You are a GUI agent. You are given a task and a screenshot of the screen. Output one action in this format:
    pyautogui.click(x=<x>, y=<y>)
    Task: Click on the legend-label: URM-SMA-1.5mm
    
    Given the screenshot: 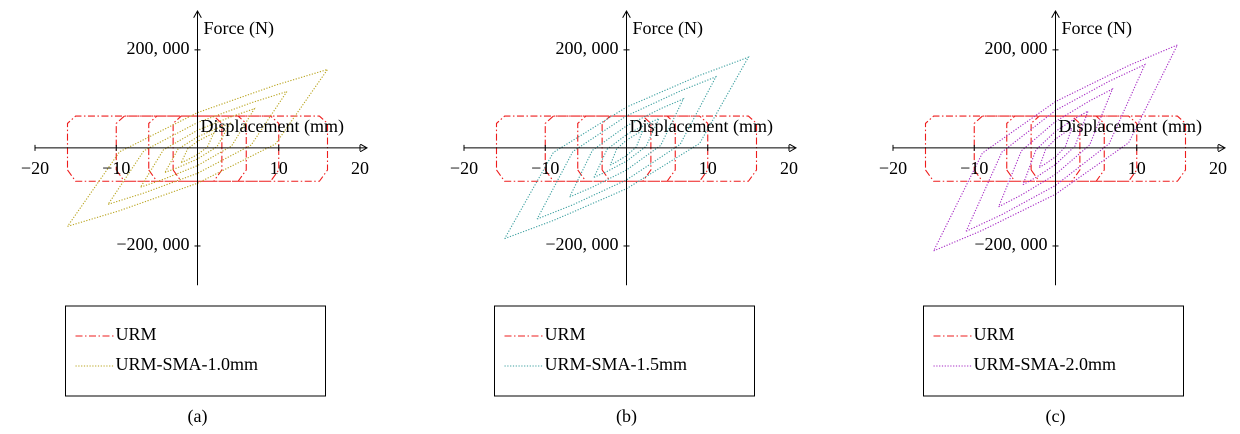 What is the action you would take?
    pyautogui.click(x=616, y=364)
    